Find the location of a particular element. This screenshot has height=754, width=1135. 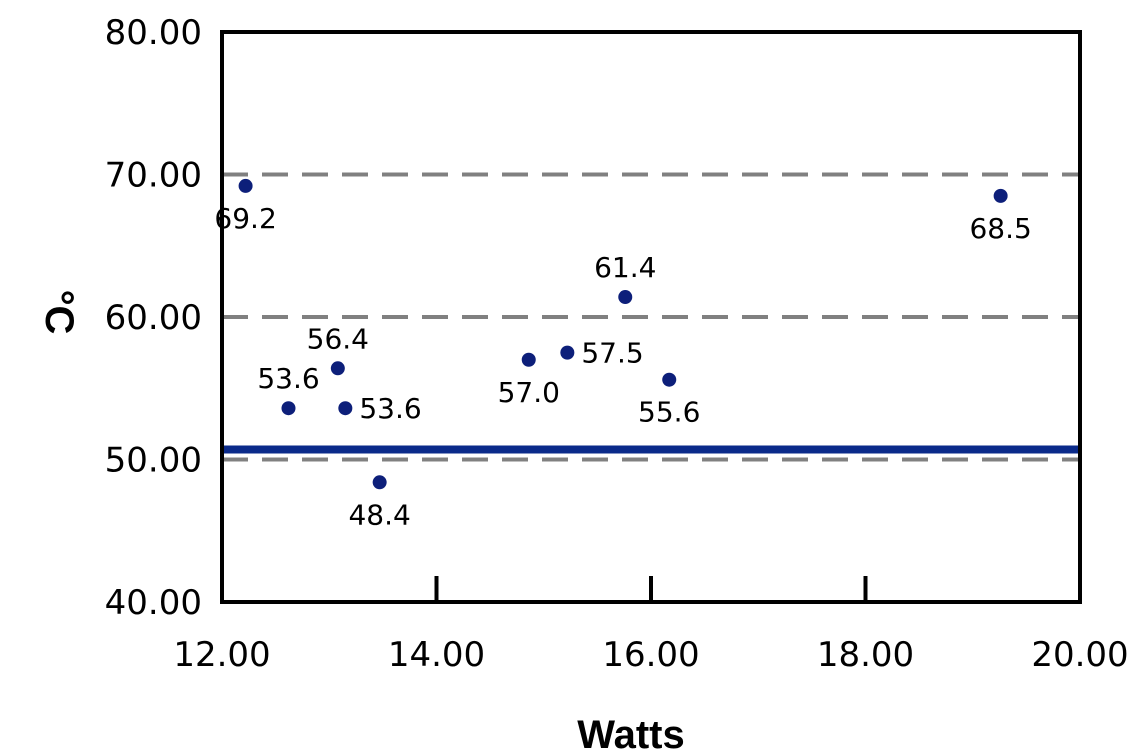

x-axis-ticks: 12.00 14.00 16.00 18.00 20.00 is located at coordinates (651, 625).